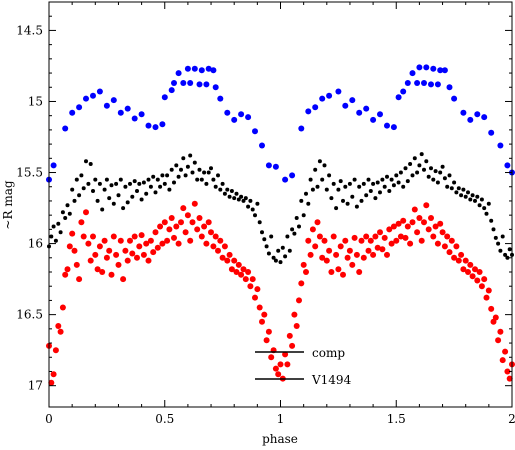 The width and height of the screenshot is (515, 450). What do you see at coordinates (396, 419) in the screenshot?
I see `x-tick-label: 1.5` at bounding box center [396, 419].